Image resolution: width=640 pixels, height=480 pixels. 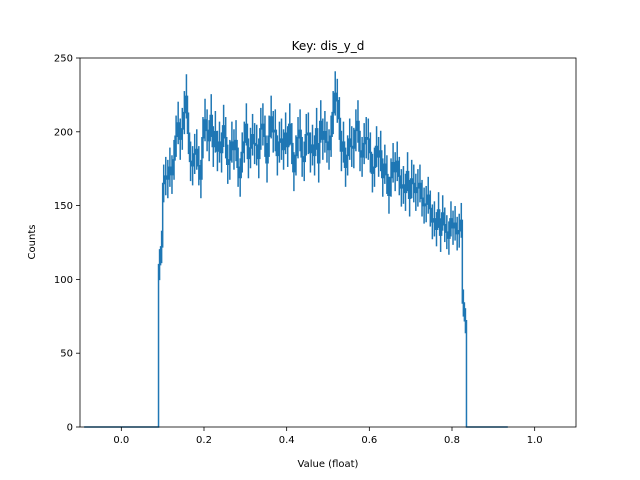 What do you see at coordinates (287, 440) in the screenshot?
I see `x-tick-label: 0.4` at bounding box center [287, 440].